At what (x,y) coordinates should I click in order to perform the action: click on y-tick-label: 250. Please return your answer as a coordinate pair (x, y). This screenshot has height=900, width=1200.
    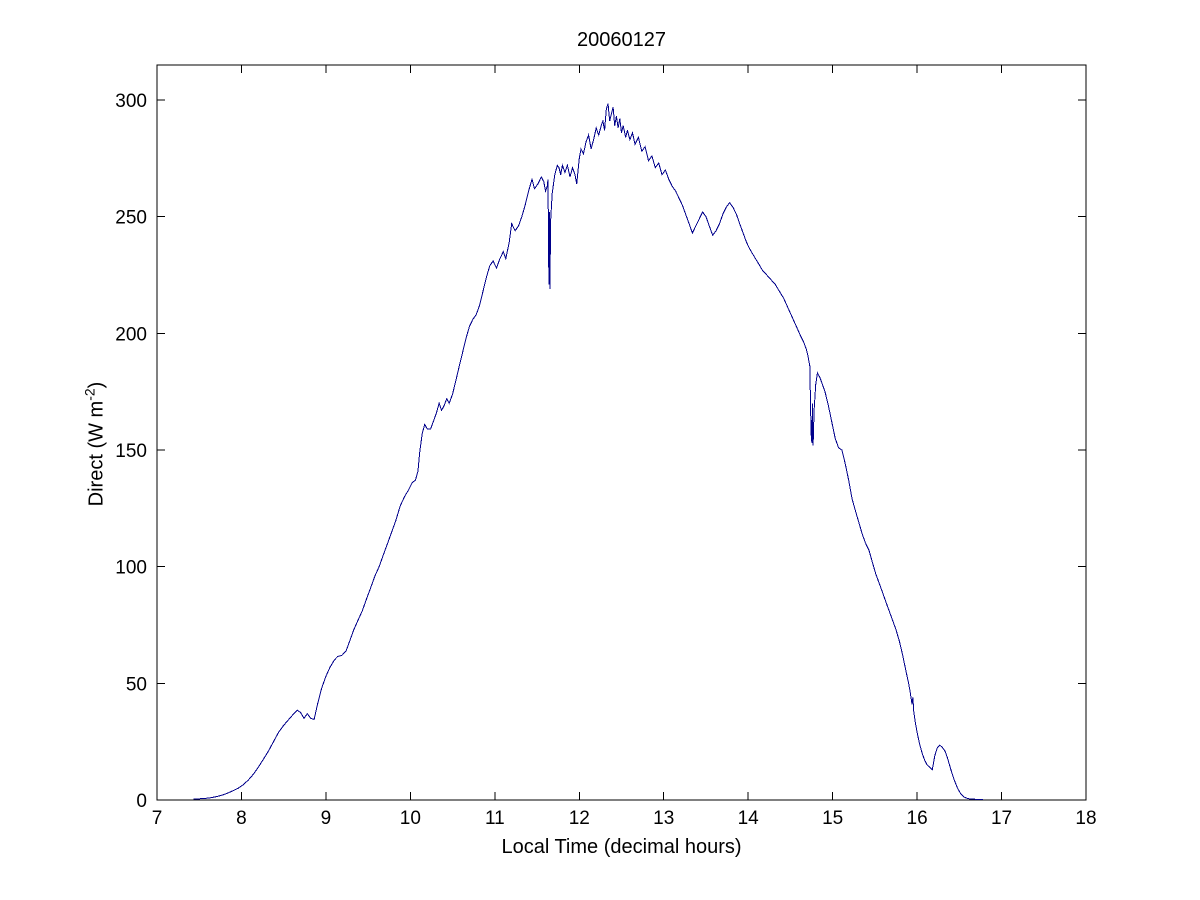
    Looking at the image, I should click on (131, 218).